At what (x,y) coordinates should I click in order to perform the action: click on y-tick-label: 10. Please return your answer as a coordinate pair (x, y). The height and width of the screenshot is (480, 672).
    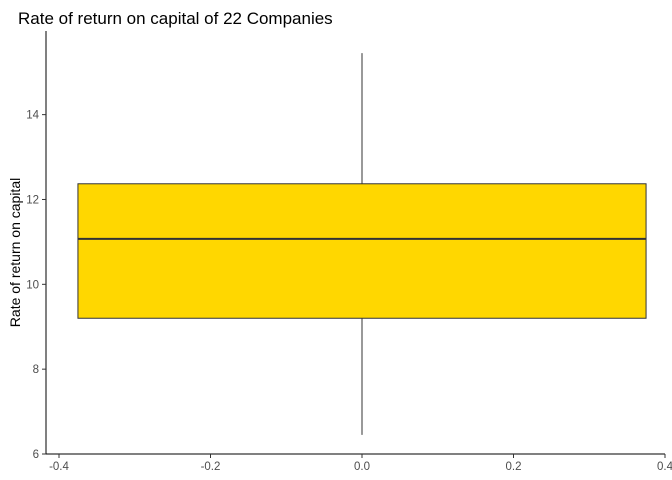
    Looking at the image, I should click on (32, 285).